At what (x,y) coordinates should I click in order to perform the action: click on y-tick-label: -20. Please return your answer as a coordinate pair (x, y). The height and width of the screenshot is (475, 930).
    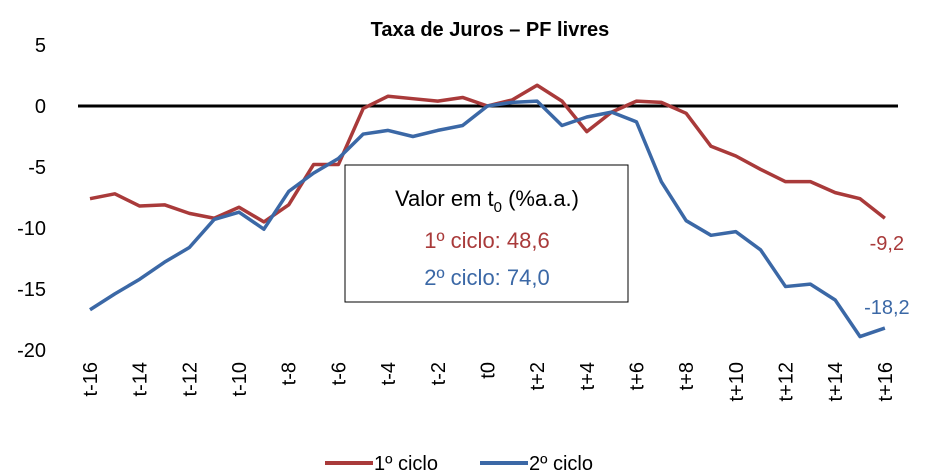
    Looking at the image, I should click on (31, 351).